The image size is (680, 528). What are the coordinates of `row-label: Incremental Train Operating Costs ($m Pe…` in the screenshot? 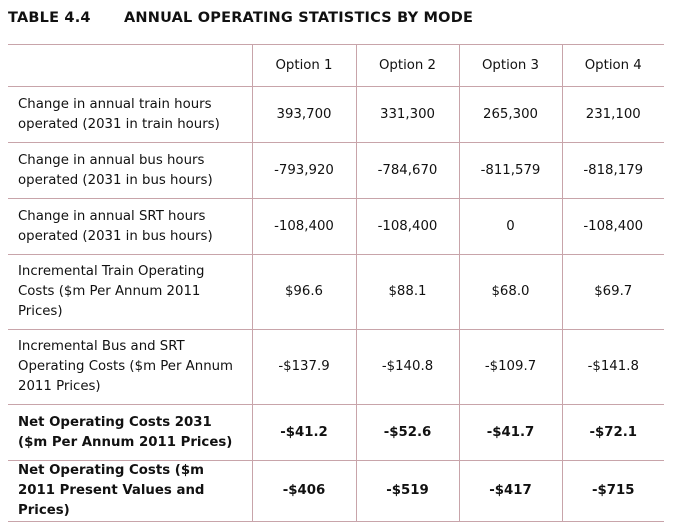 It's located at (130, 292).